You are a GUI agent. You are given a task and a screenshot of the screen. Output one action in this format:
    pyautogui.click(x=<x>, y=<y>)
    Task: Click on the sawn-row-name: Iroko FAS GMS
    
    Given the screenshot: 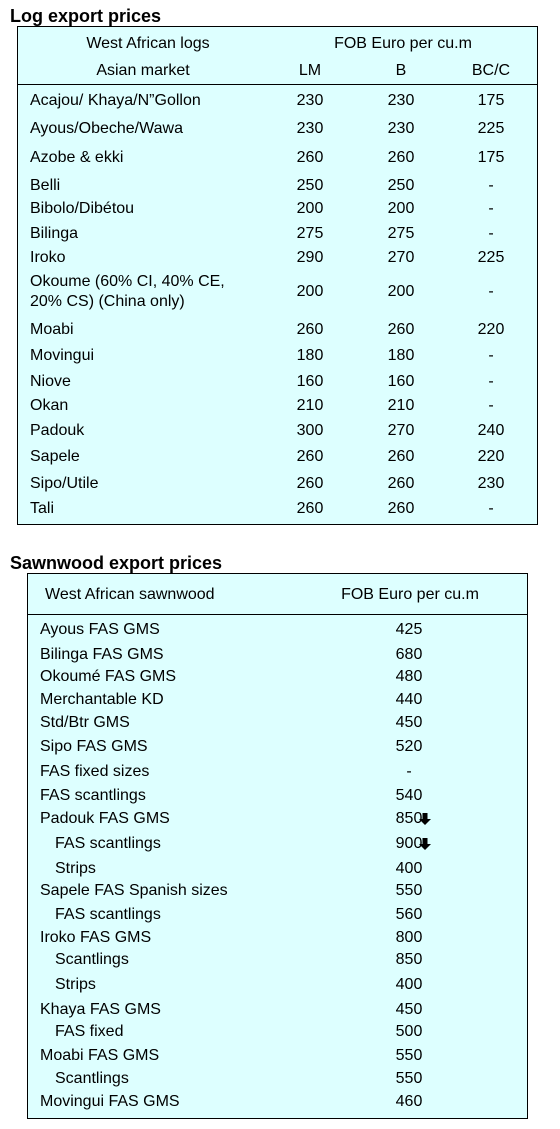 What is the action you would take?
    pyautogui.click(x=96, y=937)
    